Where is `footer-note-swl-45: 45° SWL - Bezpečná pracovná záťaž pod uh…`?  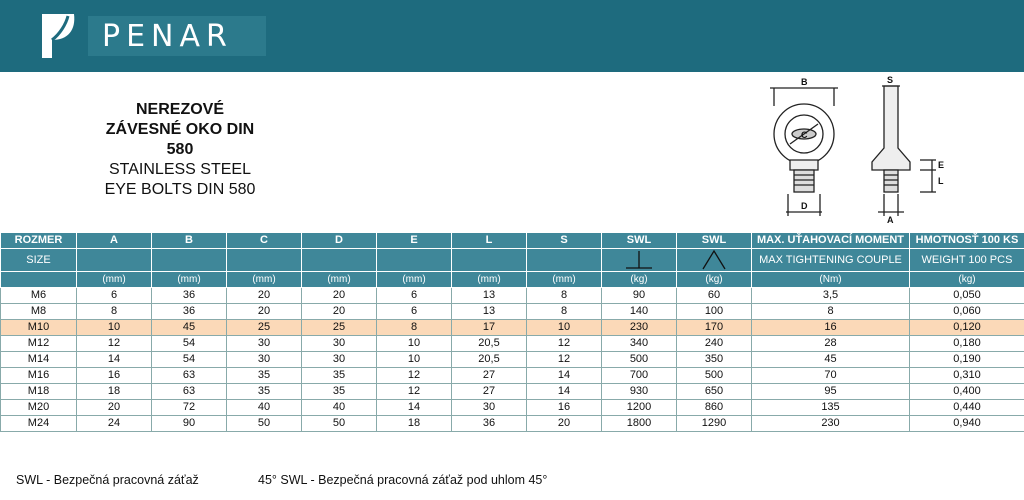
footer-note-swl-45: 45° SWL - Bezpečná pracovná záťaž pod uh… is located at coordinates (403, 480).